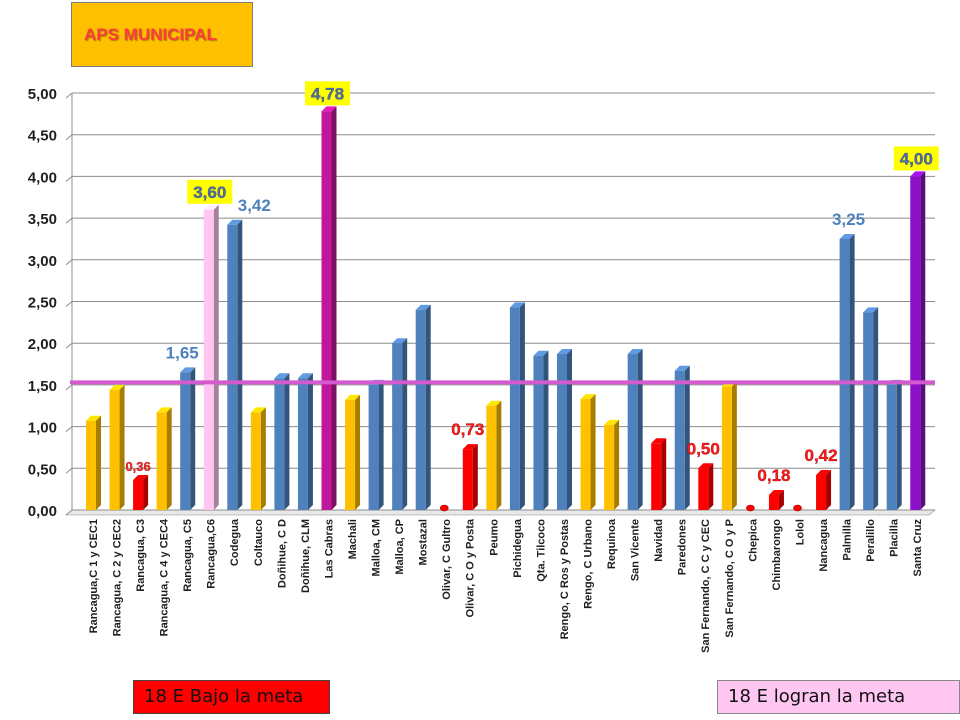 This screenshot has height=720, width=960. What do you see at coordinates (895, 537) in the screenshot?
I see `x-tick-label: Placilla` at bounding box center [895, 537].